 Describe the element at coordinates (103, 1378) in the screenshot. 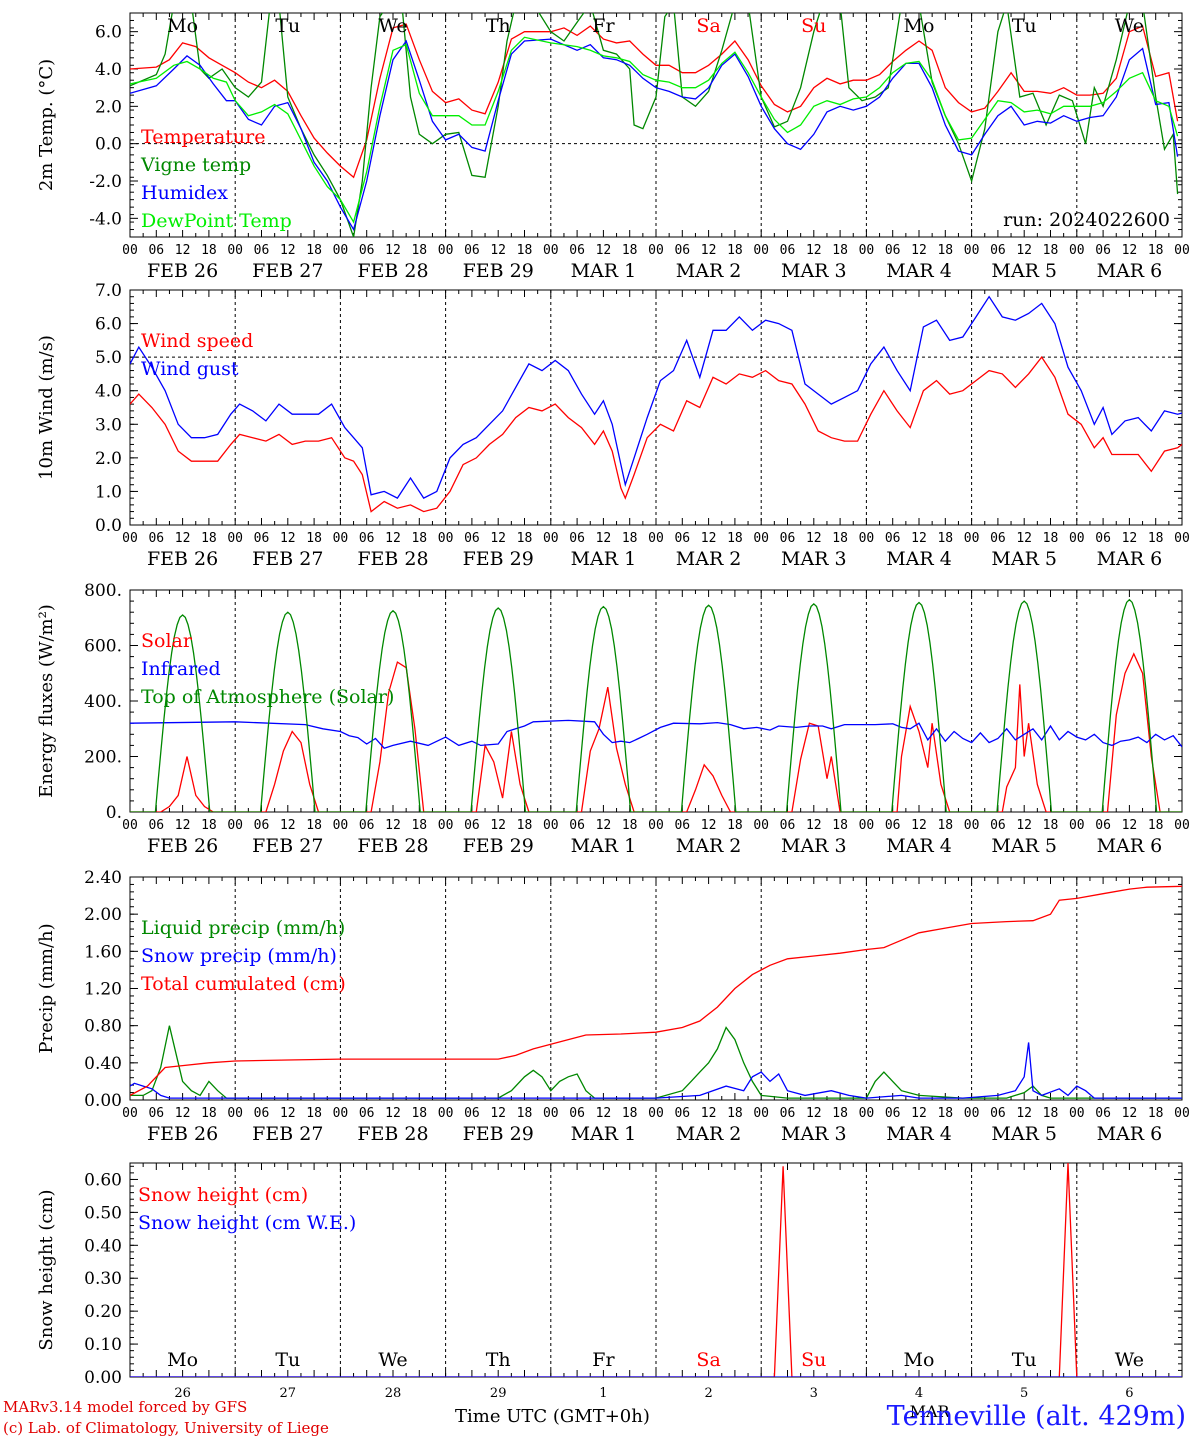

I see `y-tick-label: 0.00` at that location.